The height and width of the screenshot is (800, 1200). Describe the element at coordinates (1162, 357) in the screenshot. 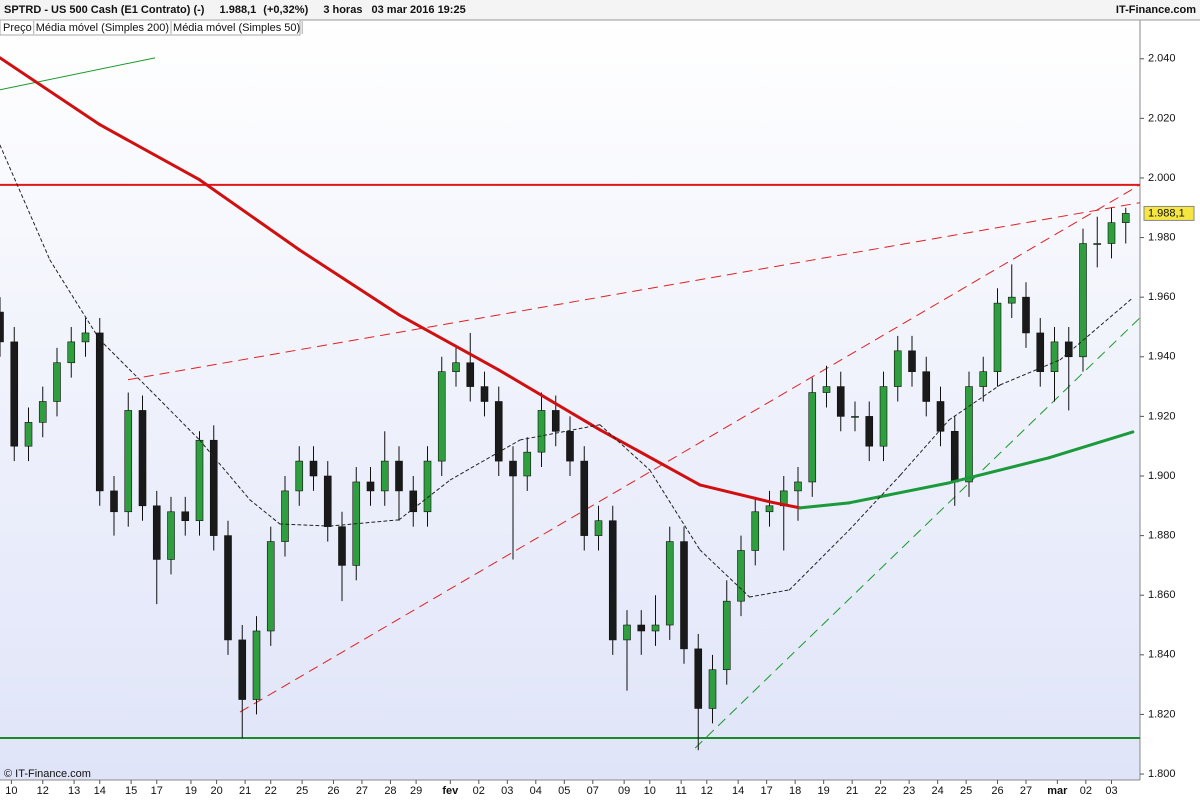

I see `y-tick-label: 1.940` at that location.